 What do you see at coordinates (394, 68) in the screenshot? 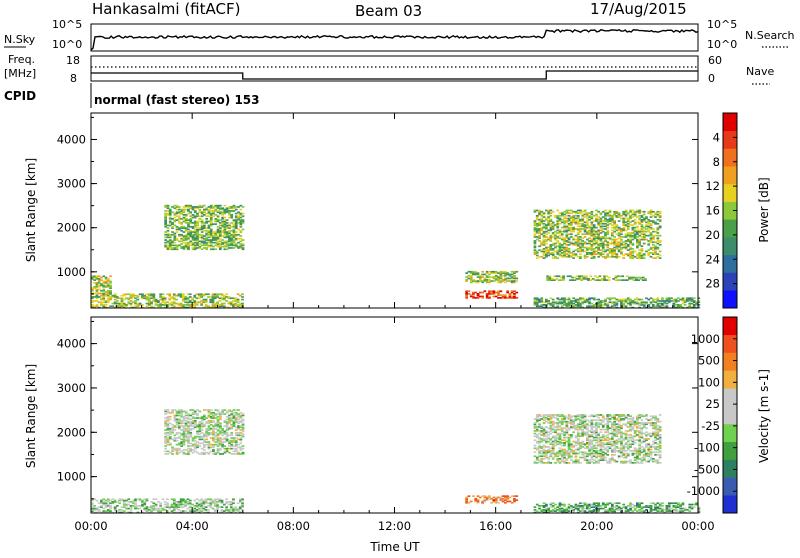
I see `freq-panel-frame` at bounding box center [394, 68].